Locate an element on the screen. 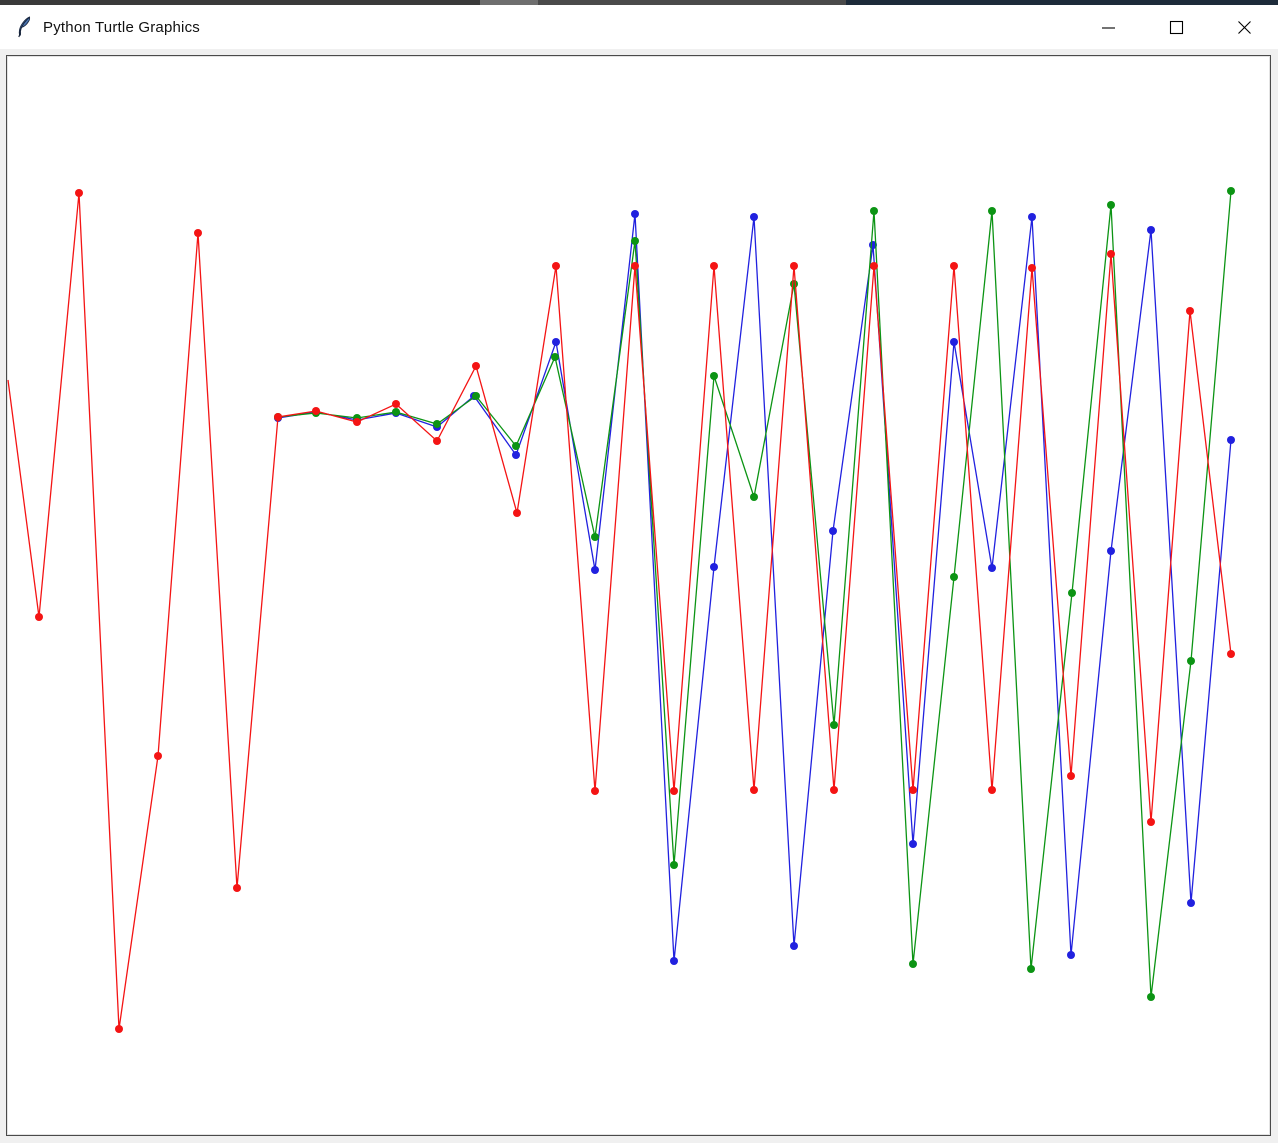 Image resolution: width=1278 pixels, height=1143 pixels. background-window-strip is located at coordinates (639, 2).